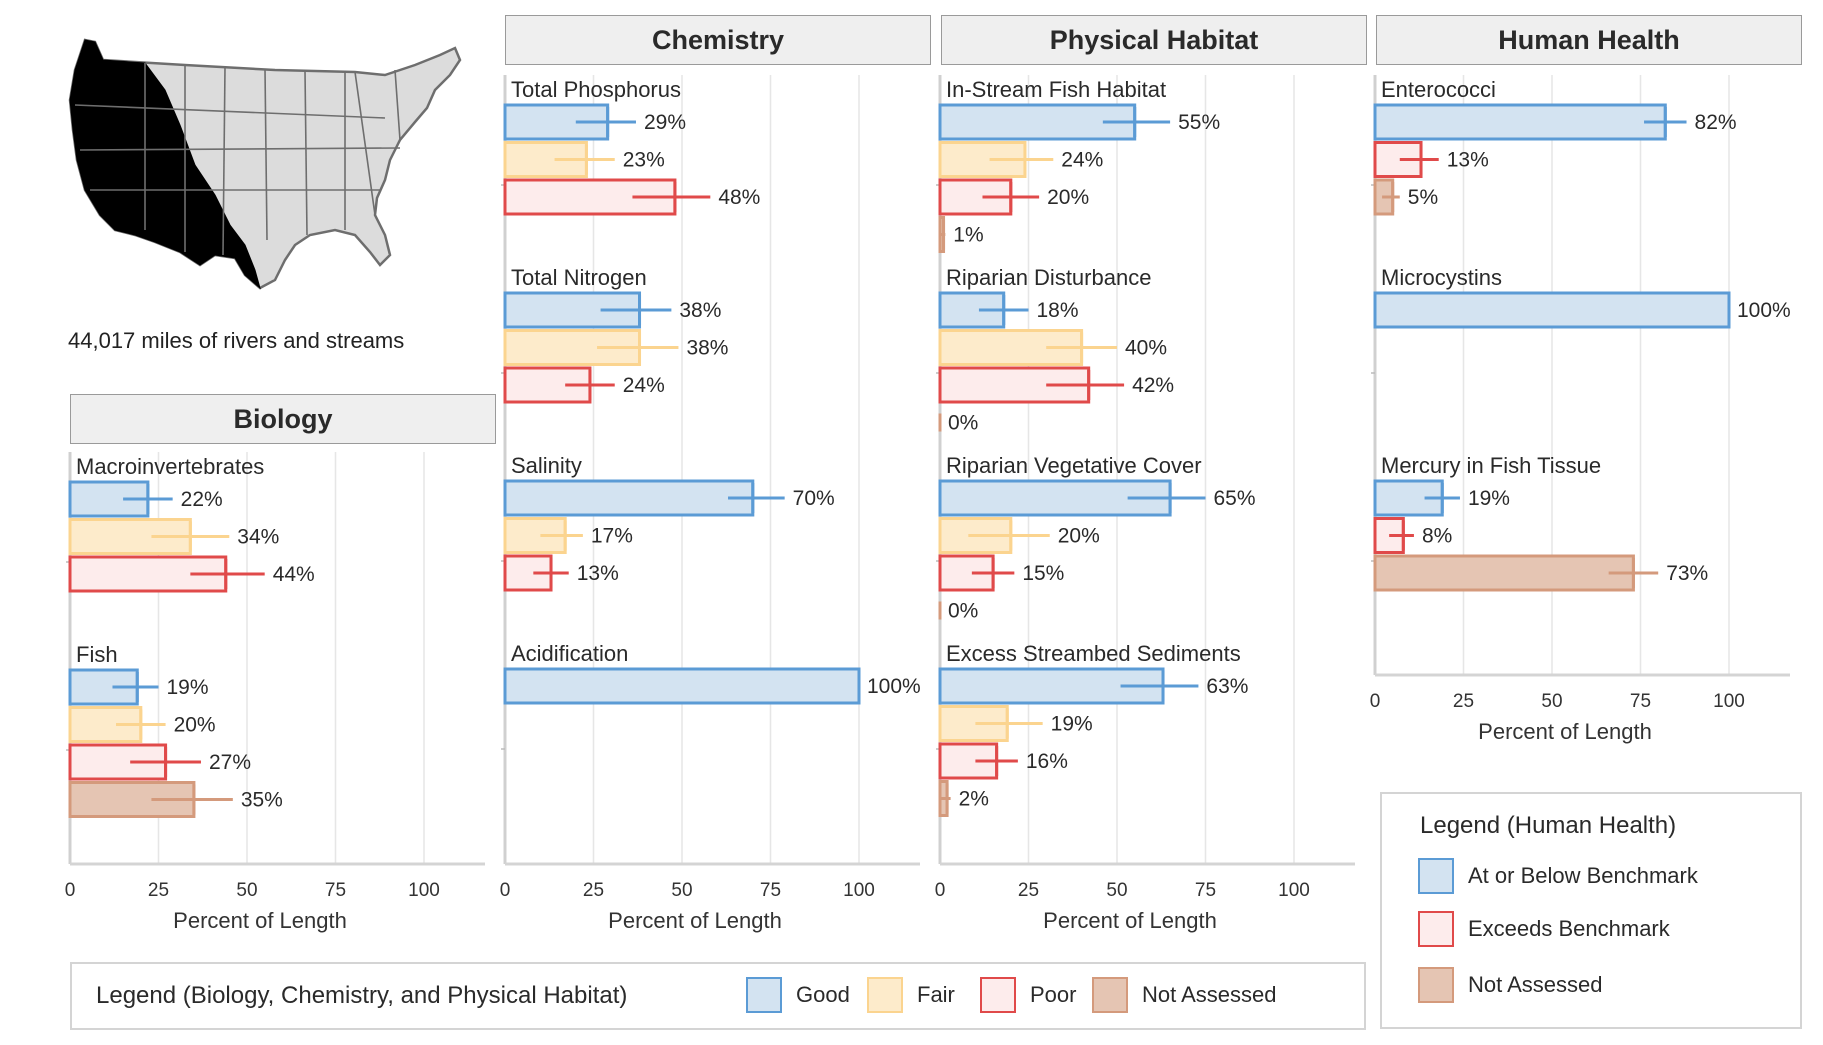  Describe the element at coordinates (1552, 310) in the screenshot. I see `human-health-microcystins-good-bar` at that location.